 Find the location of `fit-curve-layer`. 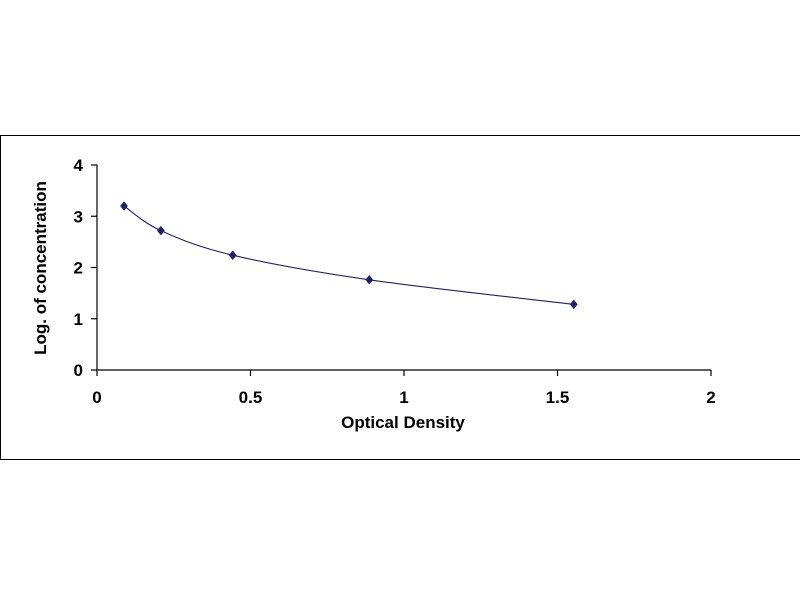

fit-curve-layer is located at coordinates (348, 255).